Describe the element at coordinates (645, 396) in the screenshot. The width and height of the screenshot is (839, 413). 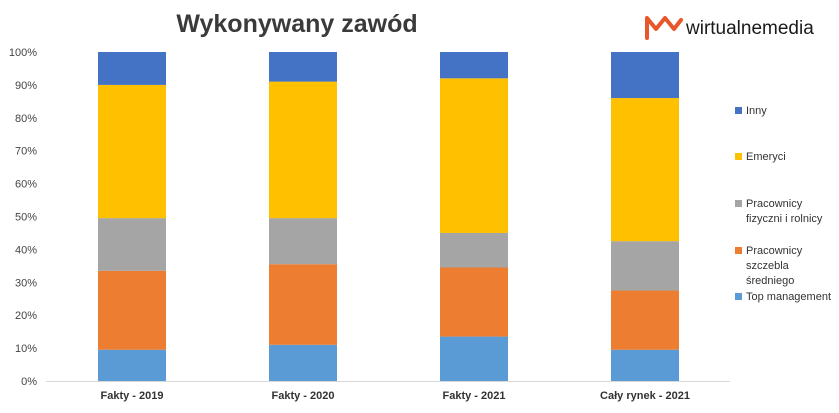
I see `x-tick-label: Cały rynek - 2021` at that location.